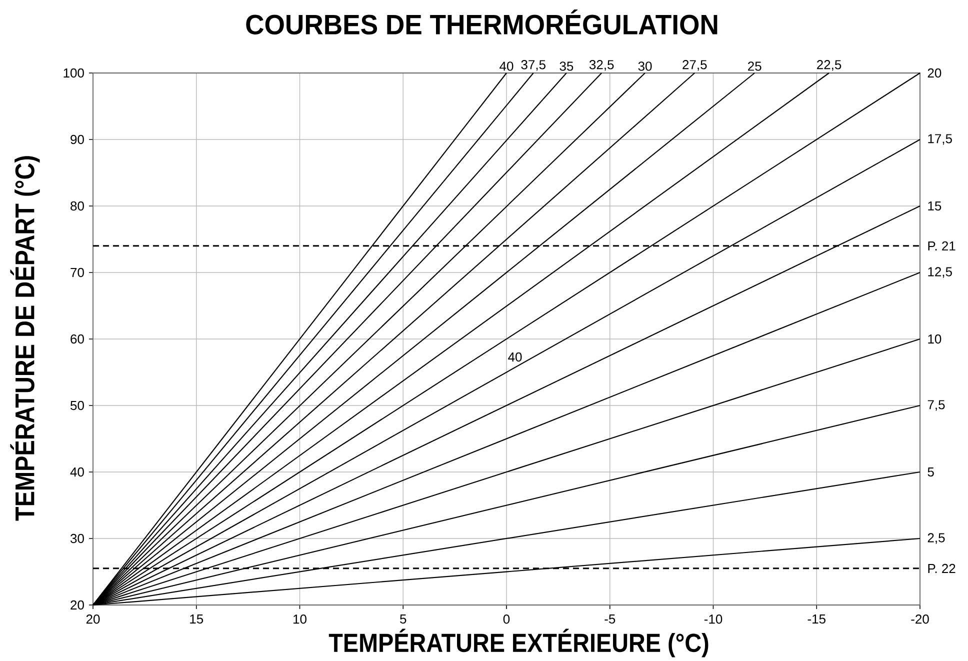 The height and width of the screenshot is (661, 968). I want to click on series-label: 22,5, so click(829, 65).